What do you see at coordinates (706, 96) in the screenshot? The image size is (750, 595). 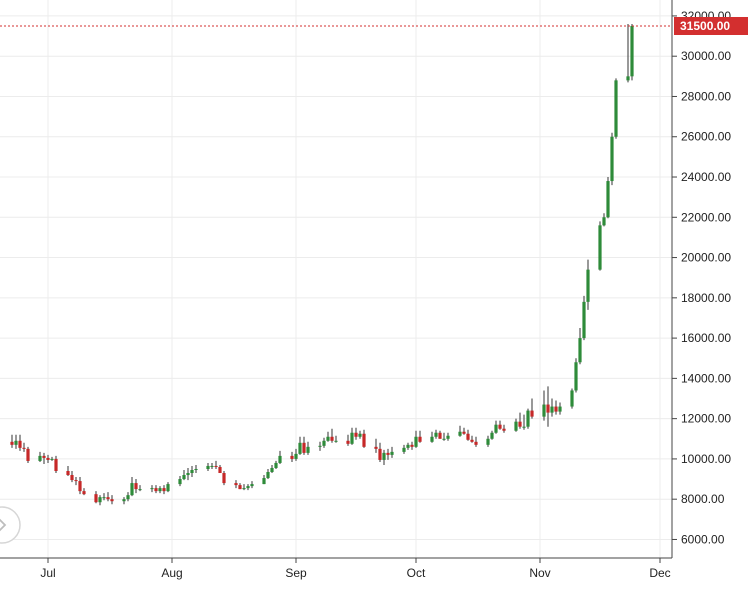 I see `y-tick-label: 28000.00` at bounding box center [706, 96].